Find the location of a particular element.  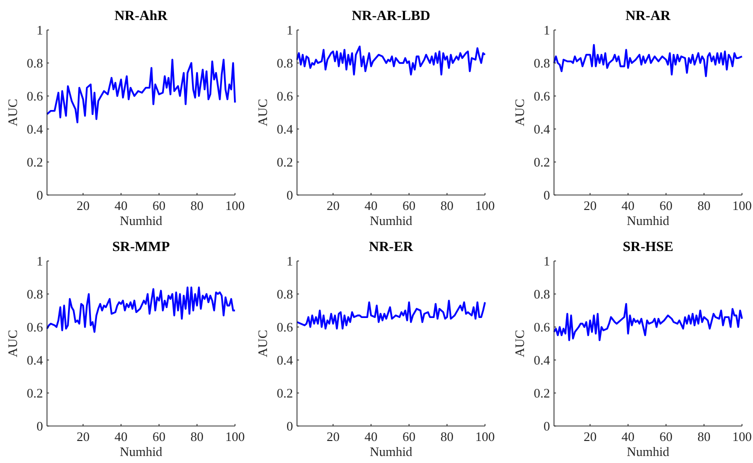

chart-title: NR-AR-LBD is located at coordinates (391, 16).